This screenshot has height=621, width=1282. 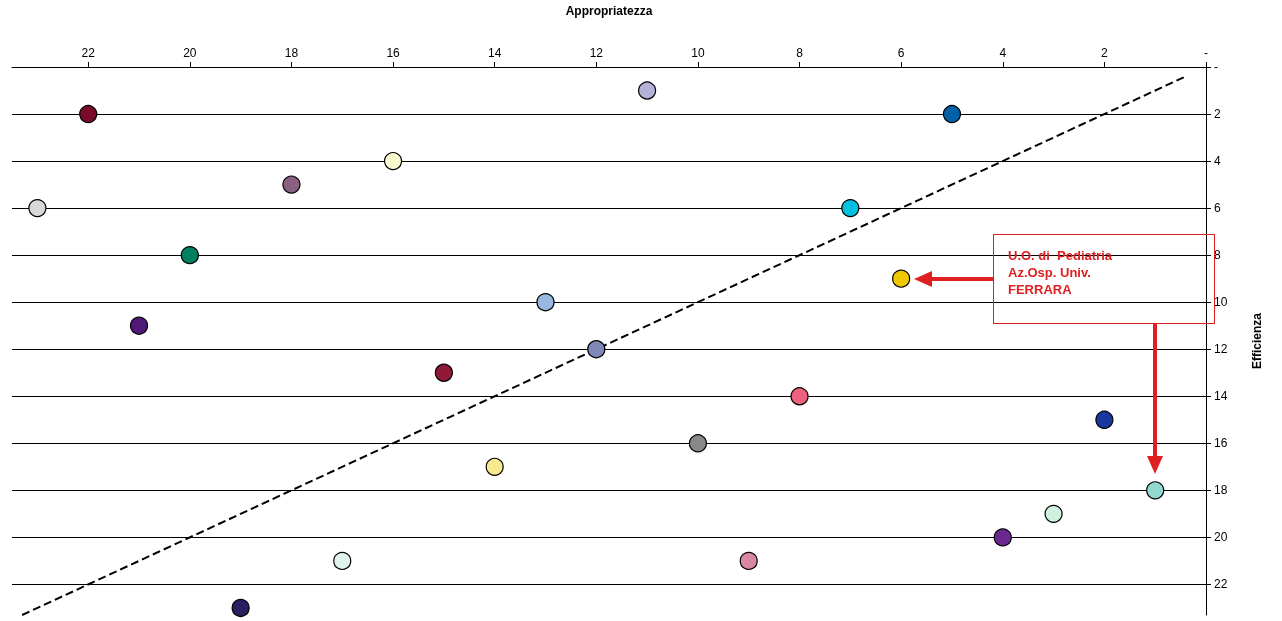 What do you see at coordinates (291, 53) in the screenshot?
I see `x-tick-label: 18` at bounding box center [291, 53].